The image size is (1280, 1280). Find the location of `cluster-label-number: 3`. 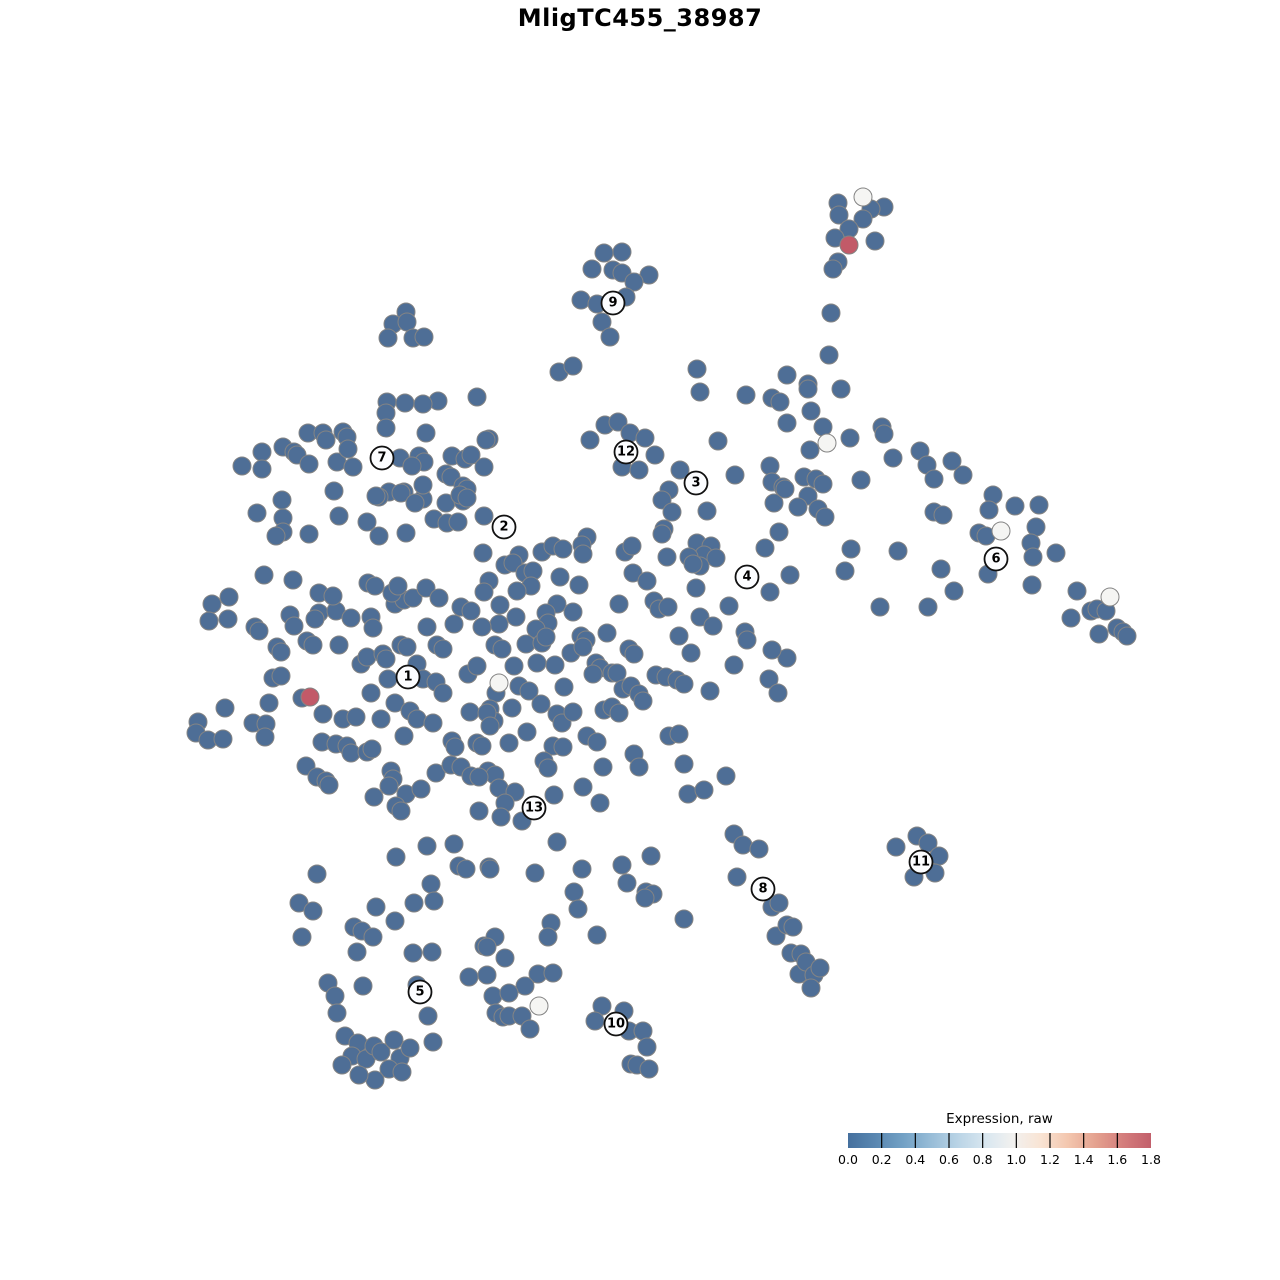

cluster-label-number: 3 is located at coordinates (695, 483).